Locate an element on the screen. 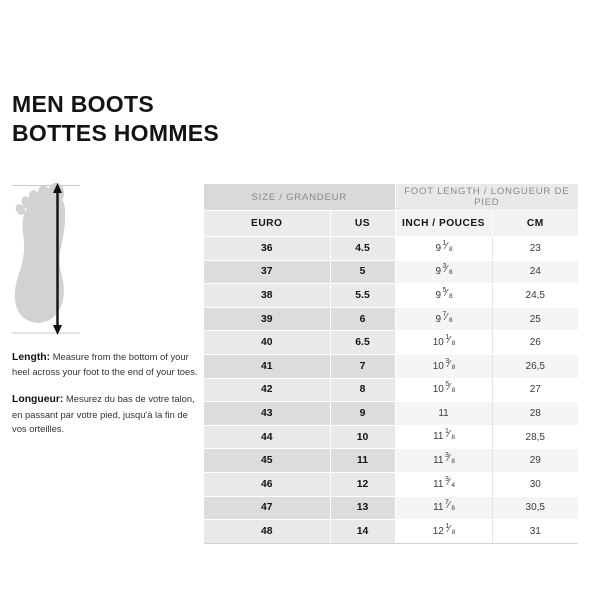  cell-us: 6 is located at coordinates (362, 319).